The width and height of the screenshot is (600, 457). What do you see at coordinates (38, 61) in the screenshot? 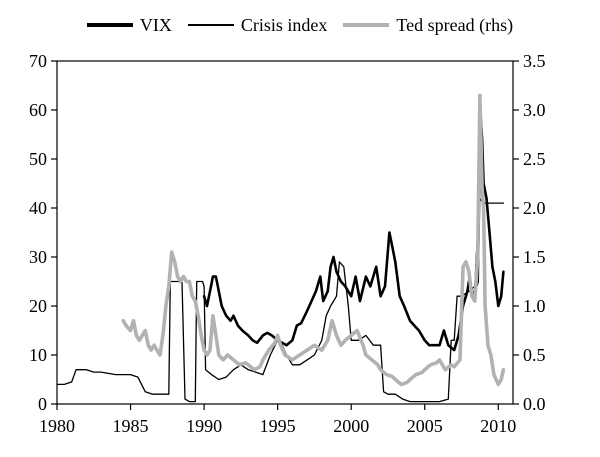
I see `y-left-tick-label: 70` at bounding box center [38, 61].